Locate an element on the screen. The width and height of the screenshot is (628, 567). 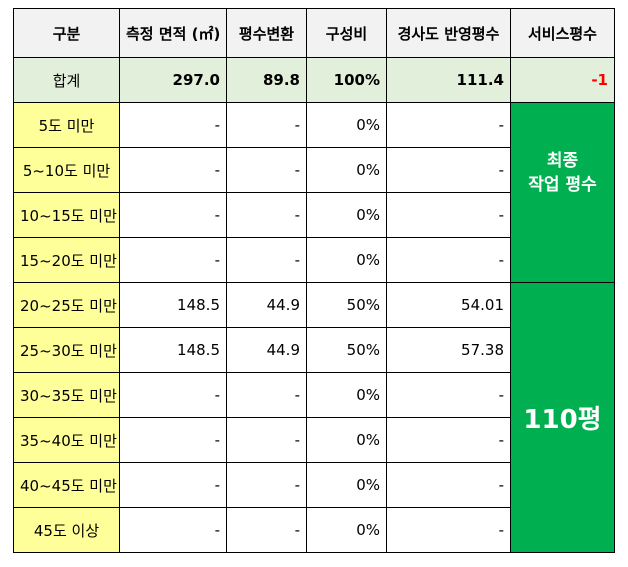
row-label: 45도 이상 is located at coordinates (66, 530).